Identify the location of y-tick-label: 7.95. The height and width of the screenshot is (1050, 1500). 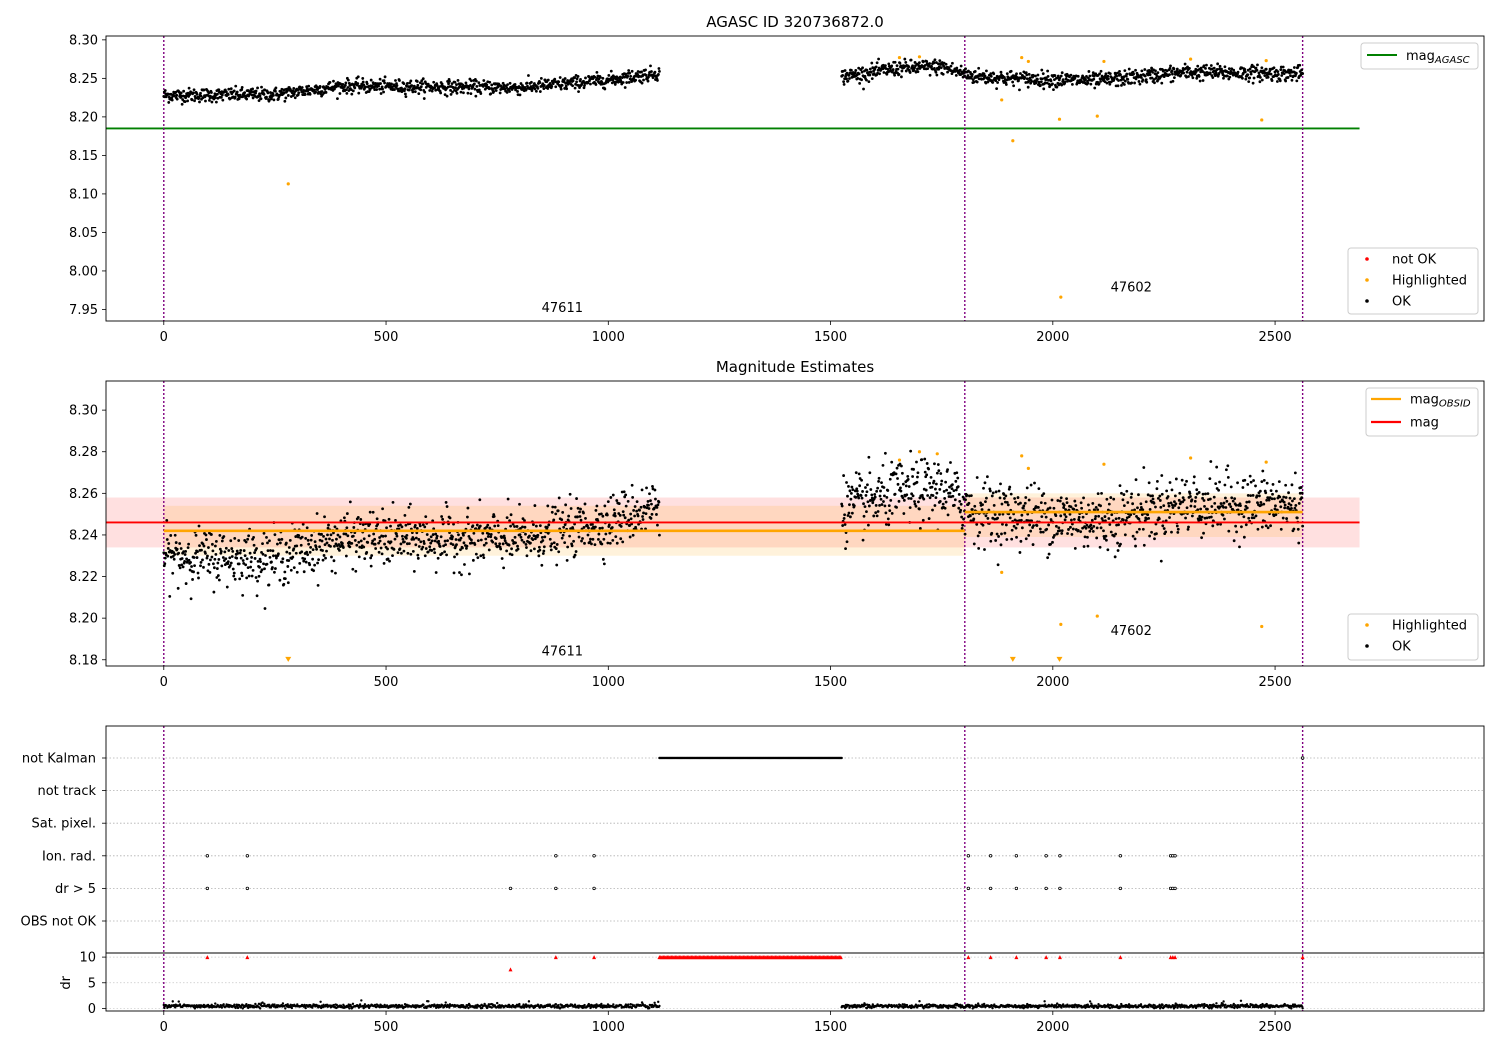
(83, 310).